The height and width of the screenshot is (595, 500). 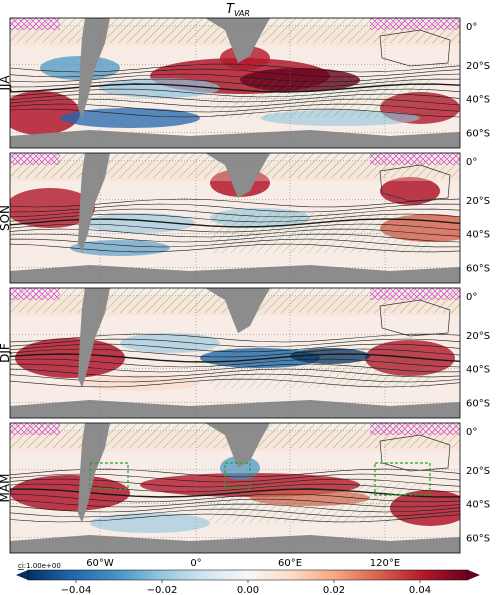 What do you see at coordinates (100, 563) in the screenshot?
I see `lon-label-60w: 60°W` at bounding box center [100, 563].